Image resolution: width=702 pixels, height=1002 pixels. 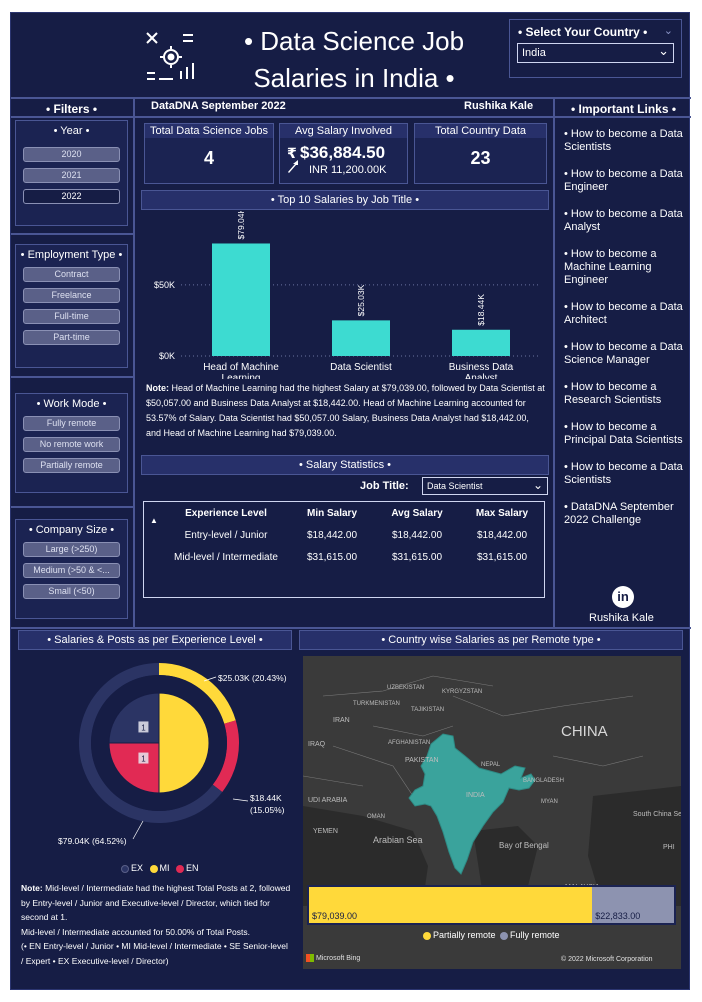 I want to click on kpi-avg-salary-value: $36,884.50, so click(x=343, y=152).